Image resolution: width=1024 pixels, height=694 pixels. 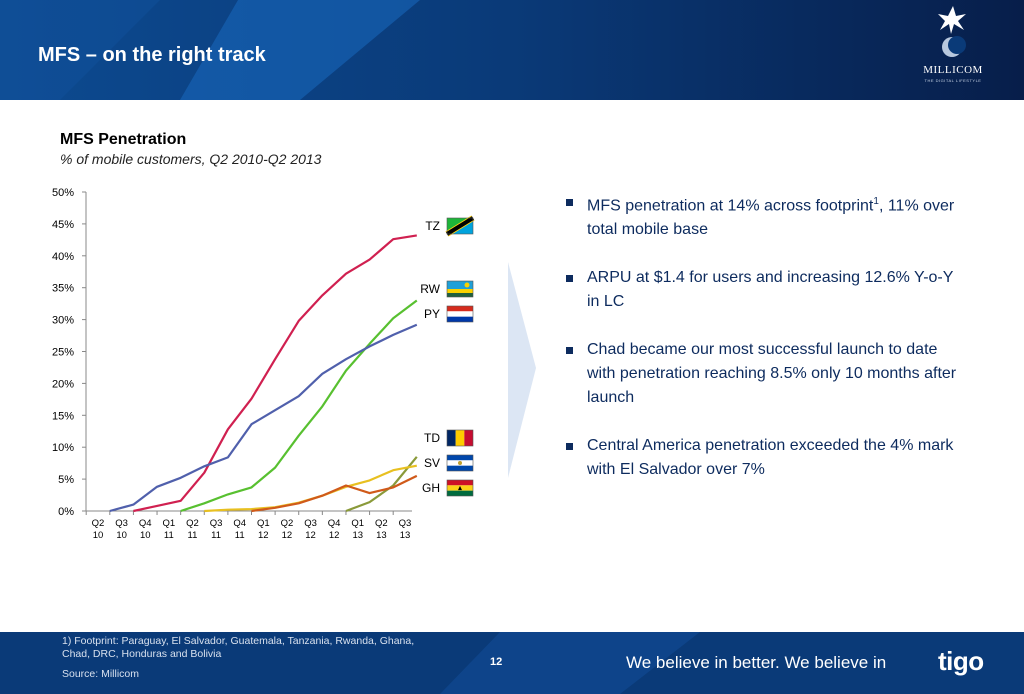 What do you see at coordinates (953, 80) in the screenshot?
I see `millicom-logo-subtitle: THE DIGITAL LIFESTYLE` at bounding box center [953, 80].